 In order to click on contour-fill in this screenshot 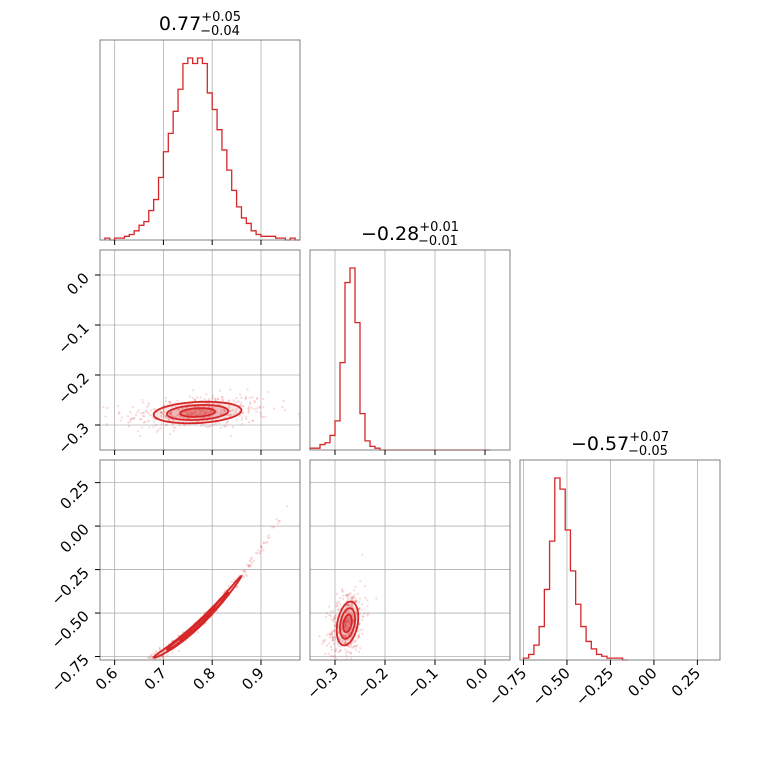, I will do `click(347, 623)`.